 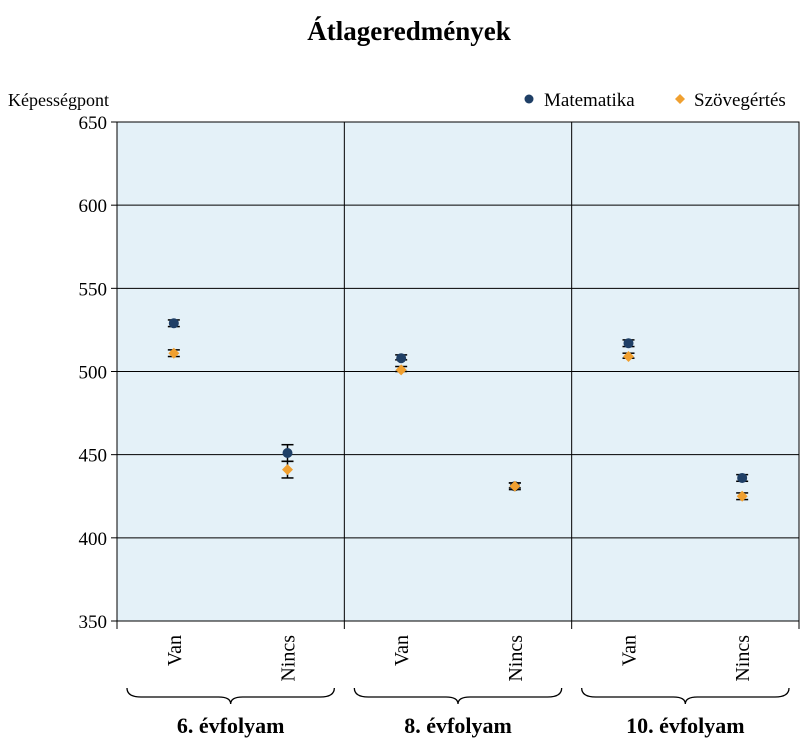 I want to click on chart-title: Átlageredmények, so click(x=408, y=31).